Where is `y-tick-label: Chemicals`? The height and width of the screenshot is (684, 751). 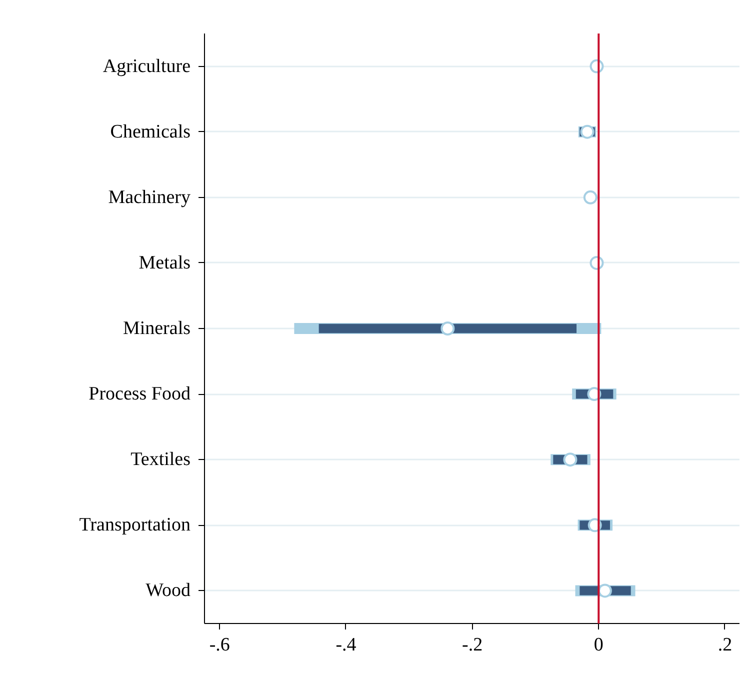 y-tick-label: Chemicals is located at coordinates (150, 131).